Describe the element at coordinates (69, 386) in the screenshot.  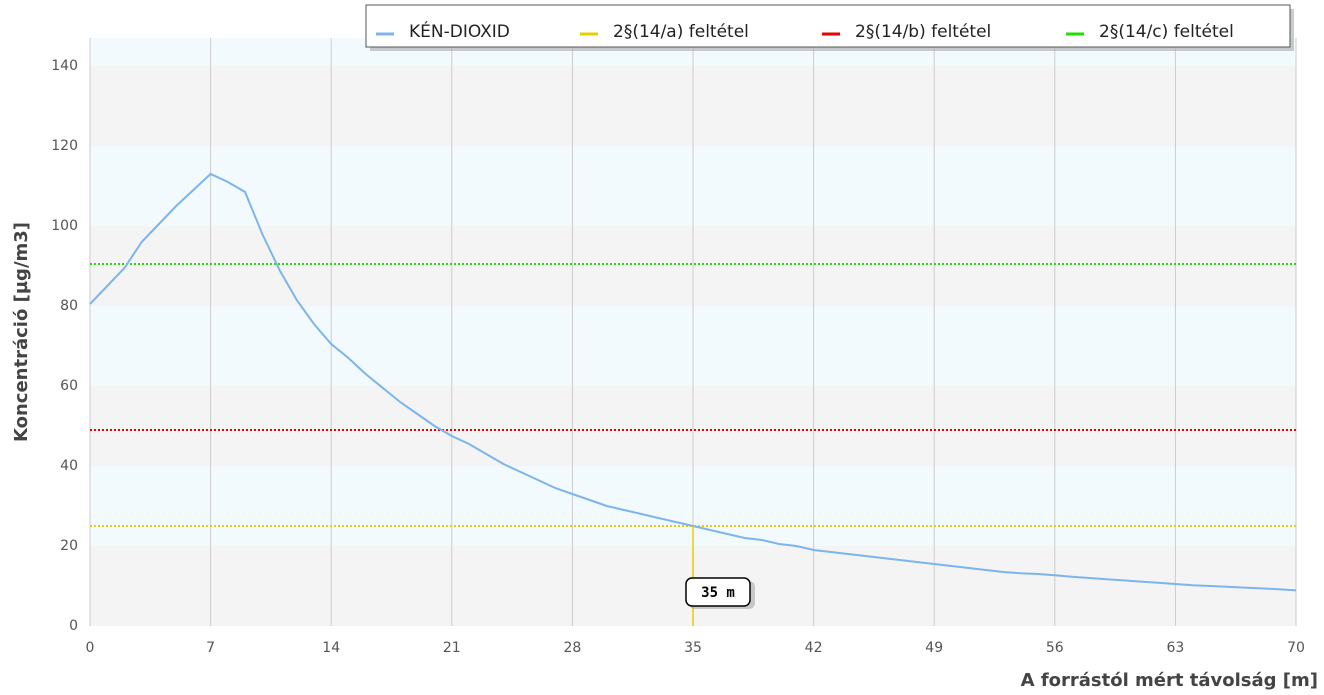
I see `y-tick-label: 60` at that location.